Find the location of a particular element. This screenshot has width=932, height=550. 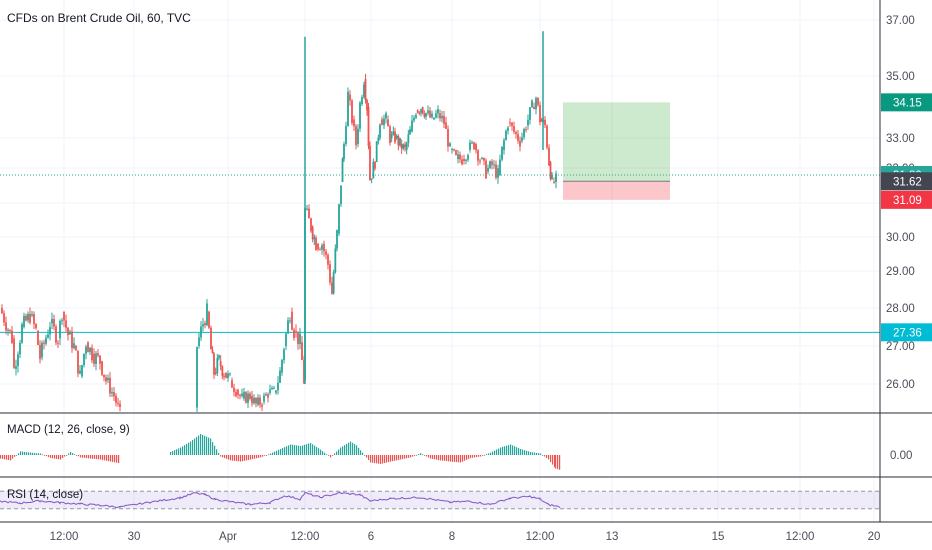

macd-label: MACD (12, 26, close, 9) is located at coordinates (68, 430).